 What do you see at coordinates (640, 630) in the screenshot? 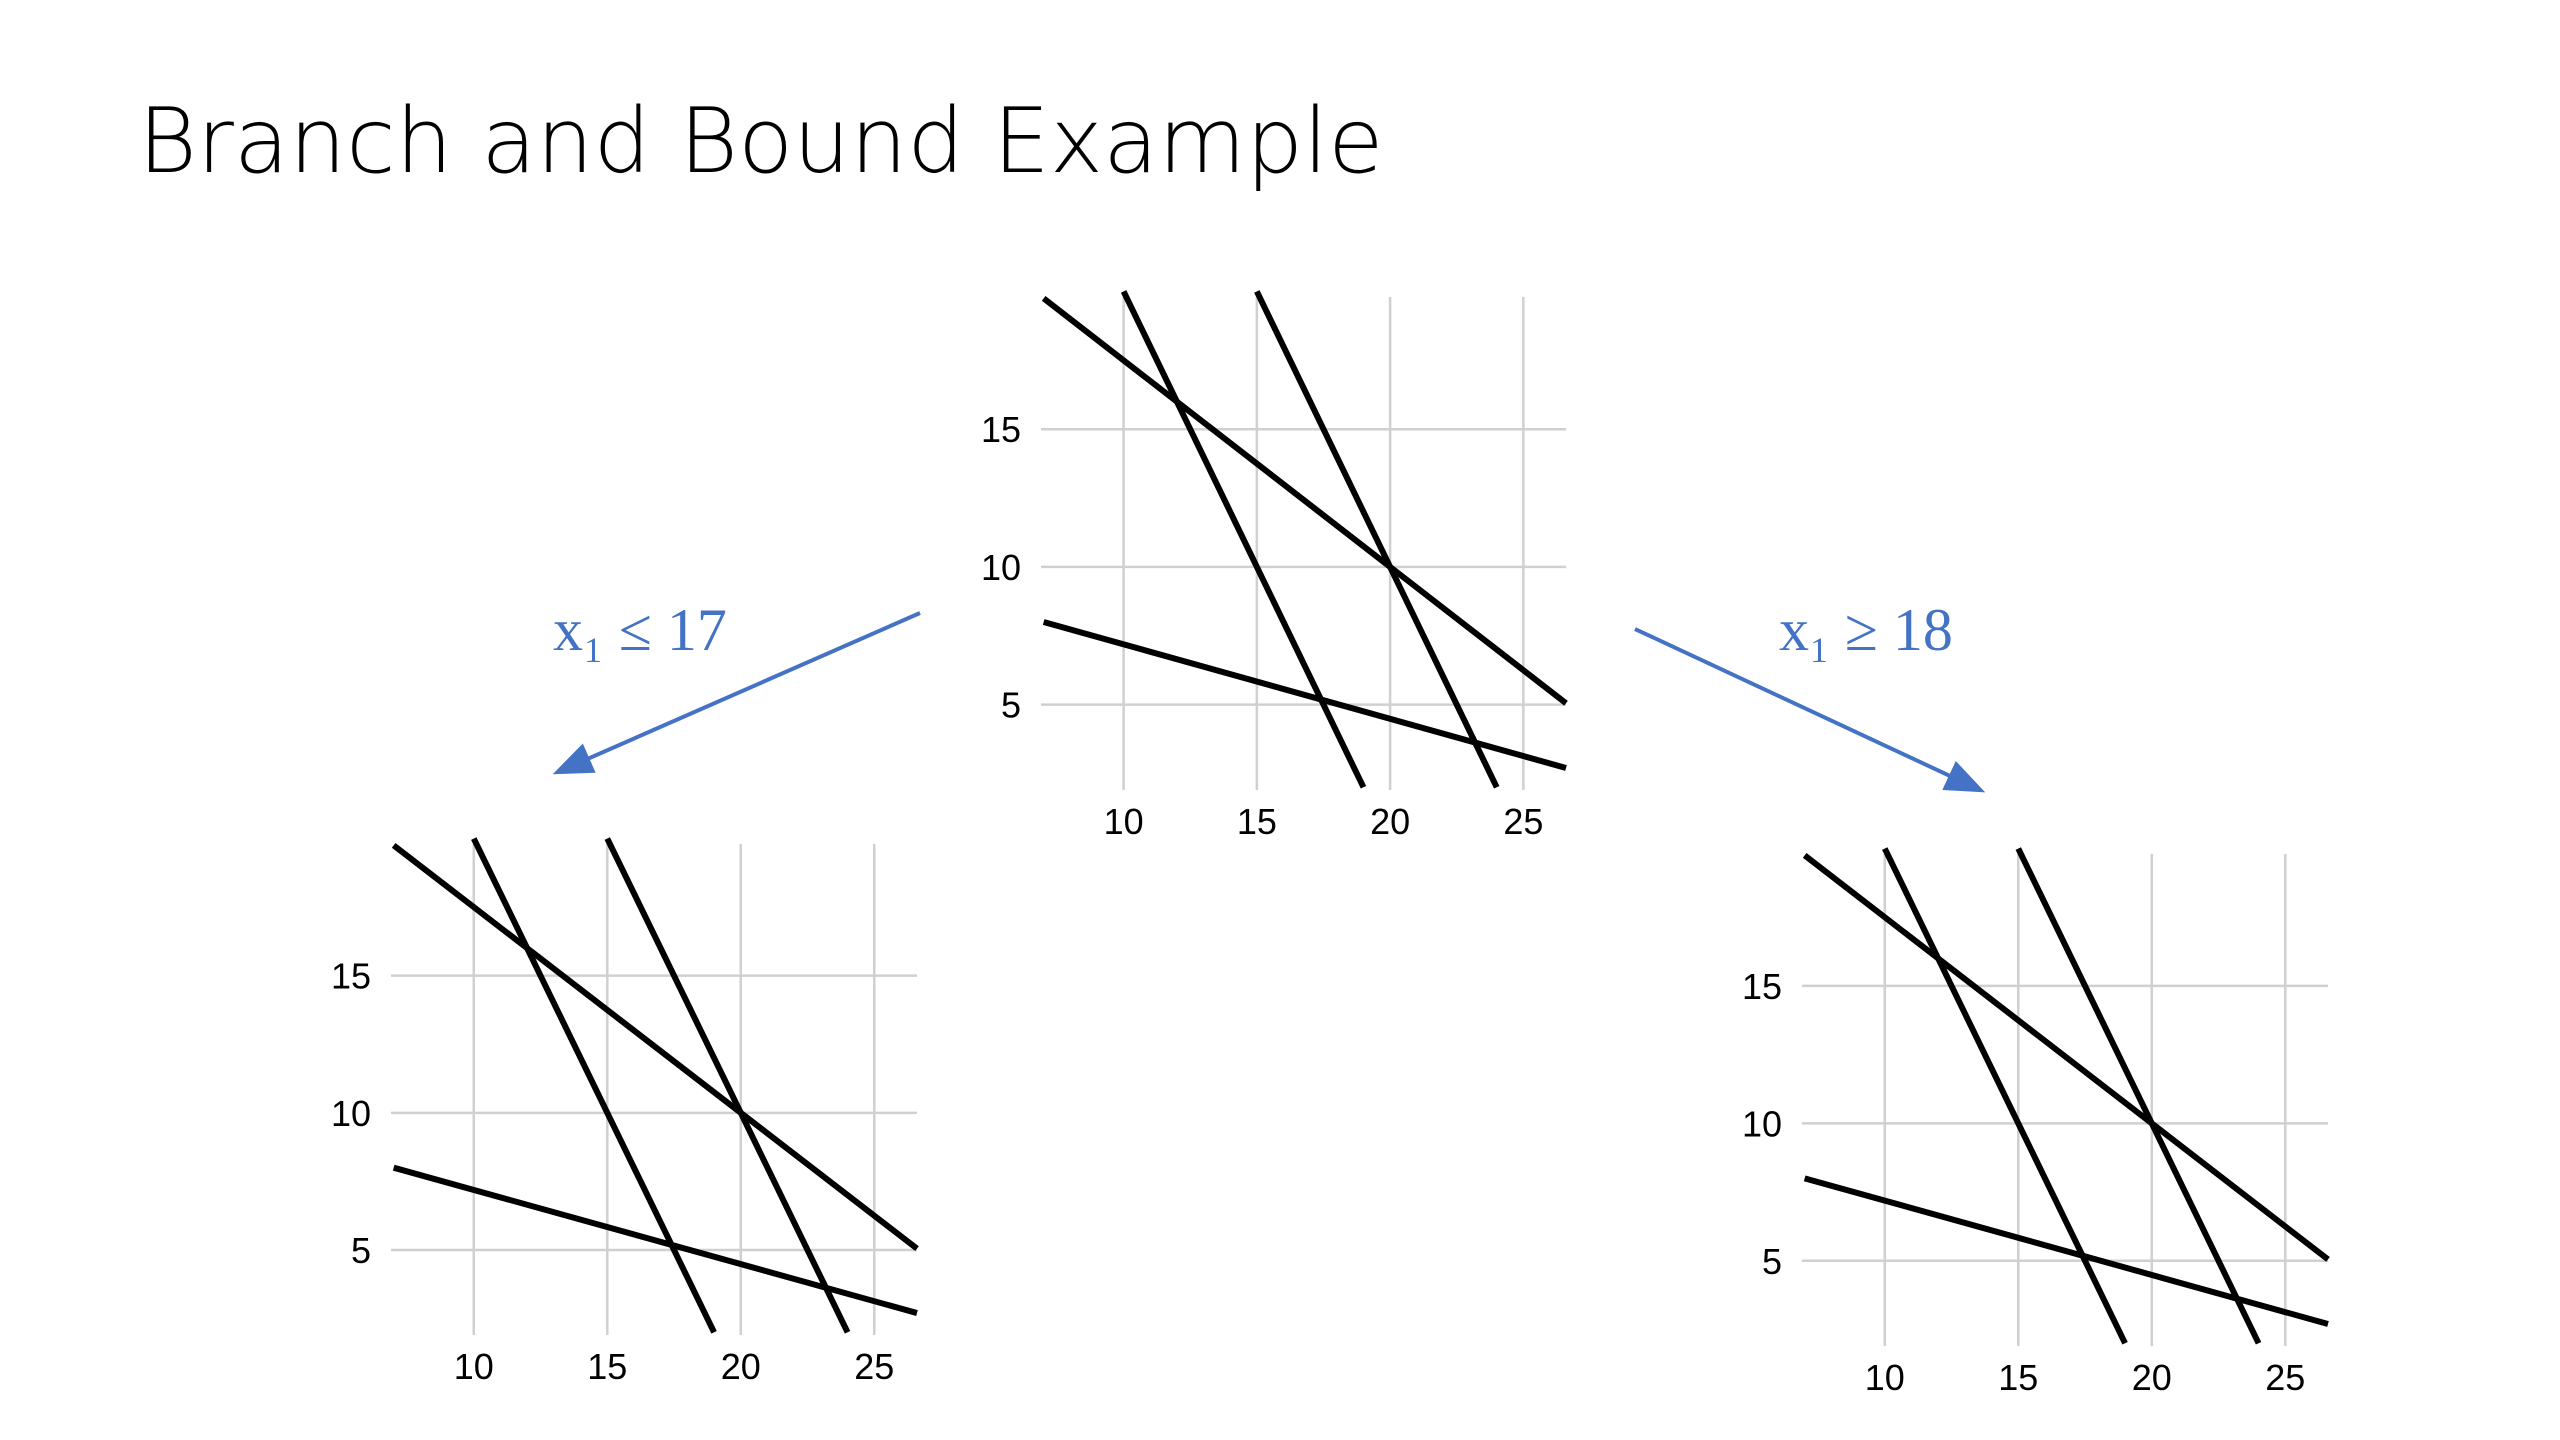
I see `branch-label: x₁ ≤ 17` at bounding box center [640, 630].